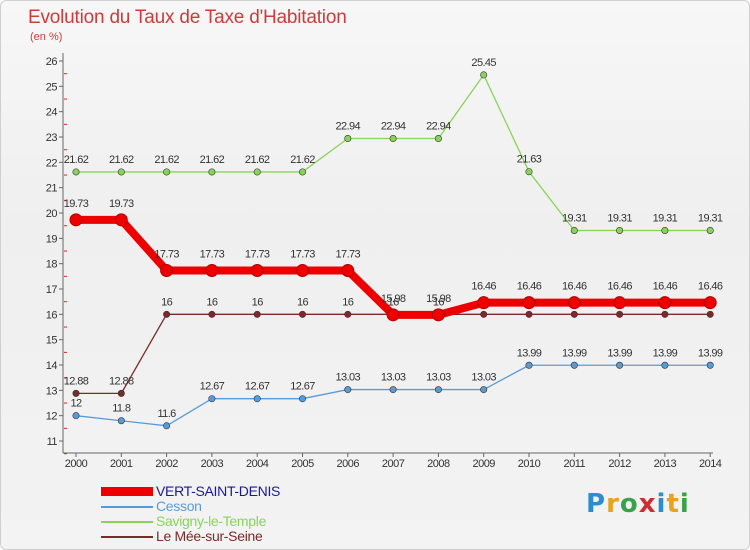 The height and width of the screenshot is (550, 750). Describe the element at coordinates (348, 464) in the screenshot. I see `x-tick-label: 2006` at that location.